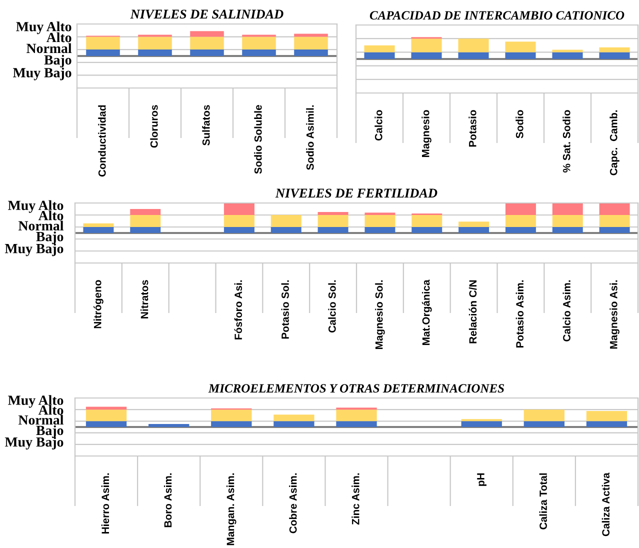  I want to click on x-tick-label: Caliza Total, so click(543, 501).